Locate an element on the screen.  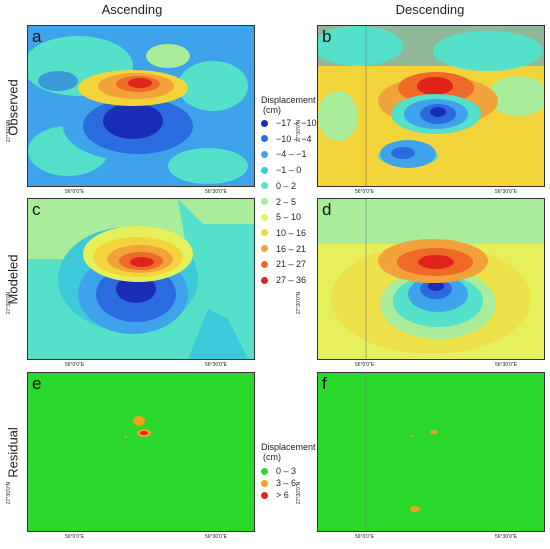
panel-label-c: c is located at coordinates (36, 209).